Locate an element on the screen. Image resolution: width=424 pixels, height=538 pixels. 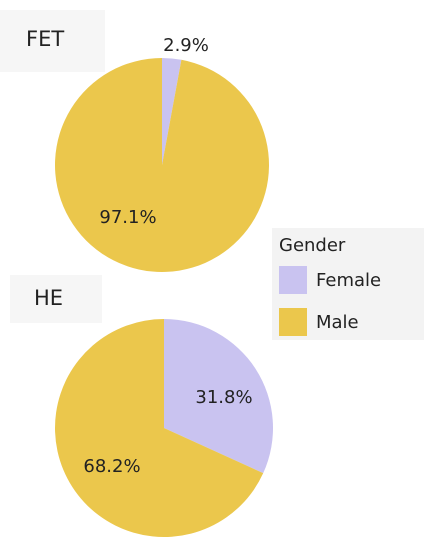
data-label: 31.8% is located at coordinates (223, 397).